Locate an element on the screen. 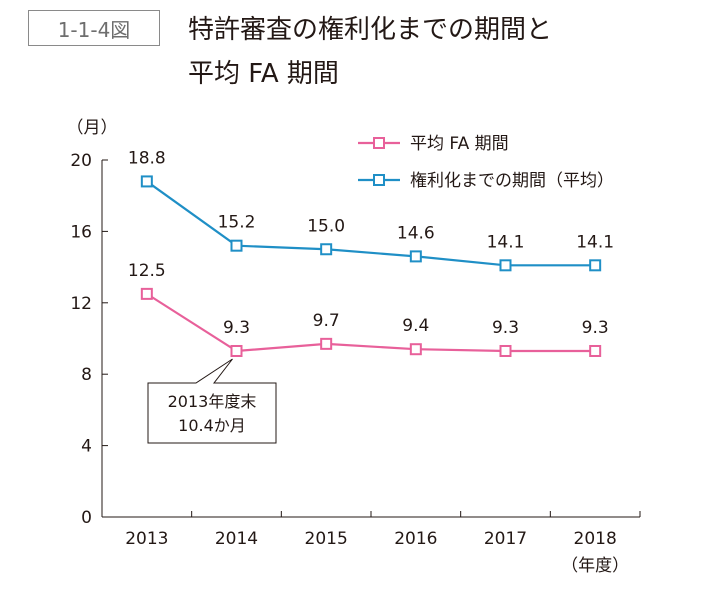  data-label: 15.0 is located at coordinates (326, 226).